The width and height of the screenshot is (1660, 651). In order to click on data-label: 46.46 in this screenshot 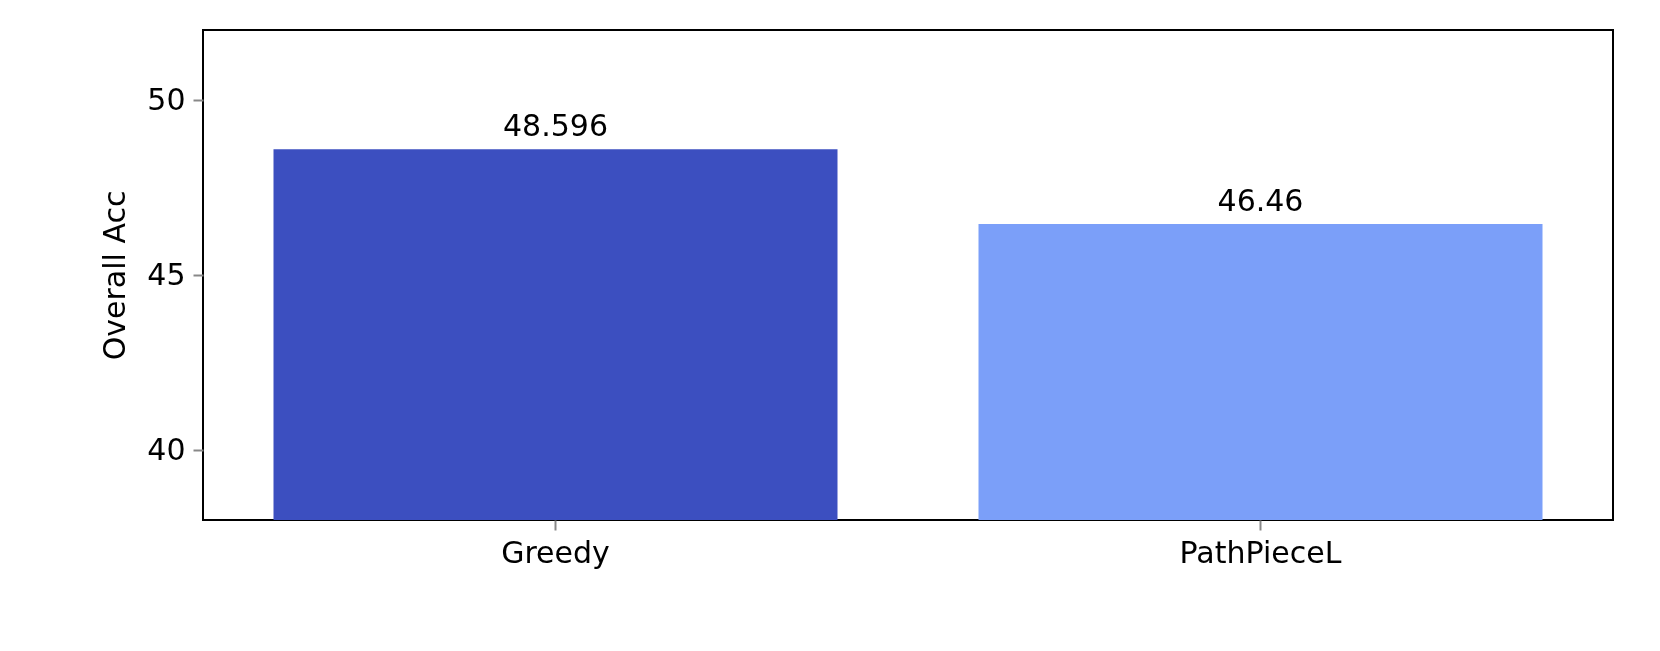, I will do `click(1260, 200)`.